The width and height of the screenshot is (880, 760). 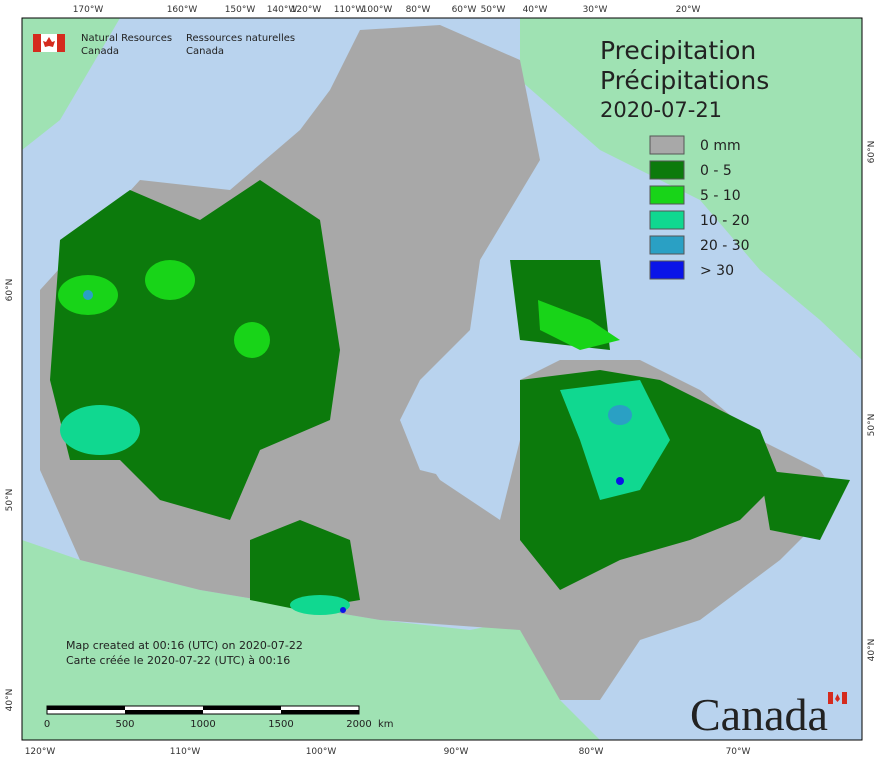 I want to click on scale-label: 2000, so click(x=358, y=724).